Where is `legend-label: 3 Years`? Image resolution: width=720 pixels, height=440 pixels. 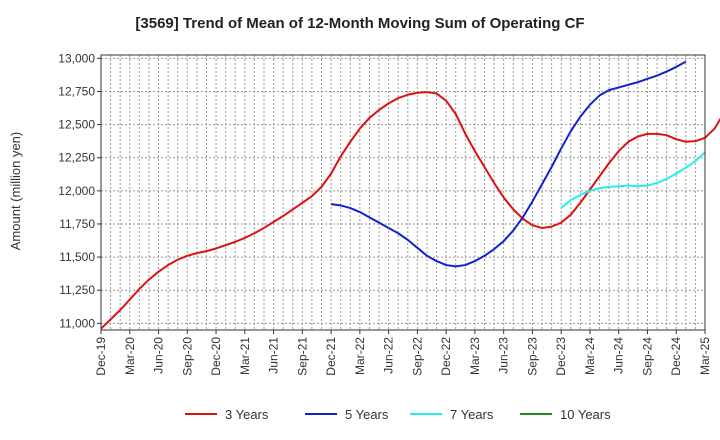 legend-label: 3 Years is located at coordinates (247, 414).